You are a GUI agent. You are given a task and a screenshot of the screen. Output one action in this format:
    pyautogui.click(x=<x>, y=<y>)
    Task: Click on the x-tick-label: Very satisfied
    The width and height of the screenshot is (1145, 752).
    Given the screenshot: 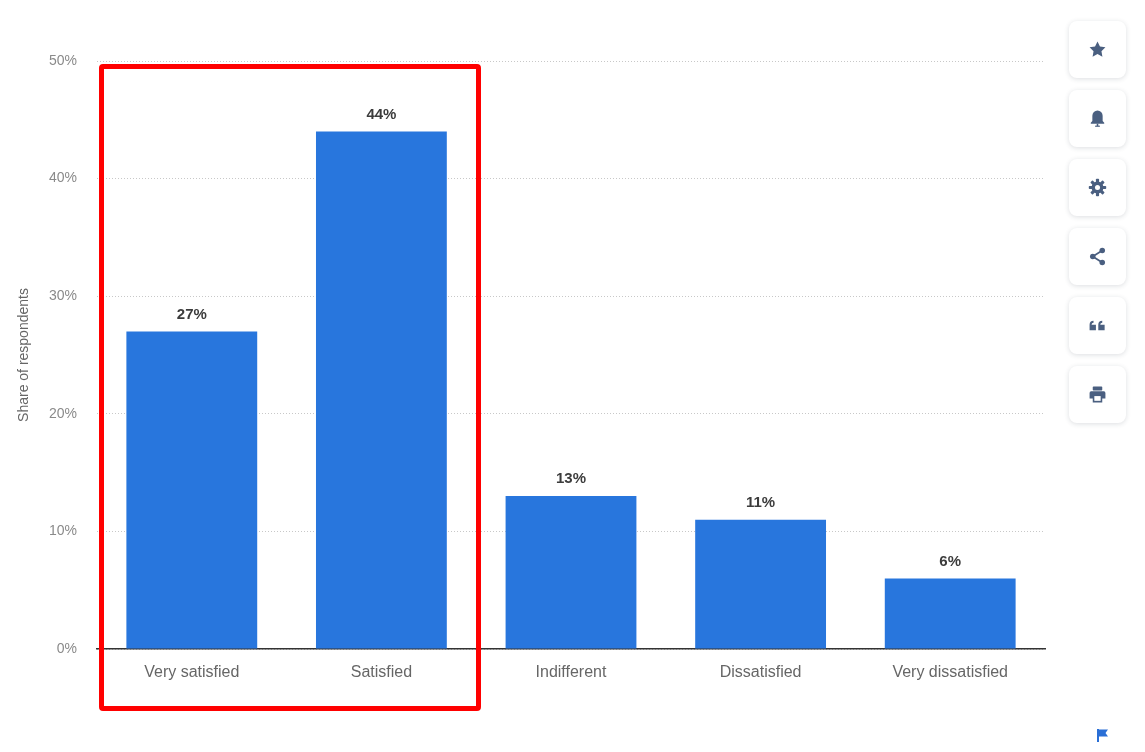 What is the action you would take?
    pyautogui.click(x=192, y=672)
    